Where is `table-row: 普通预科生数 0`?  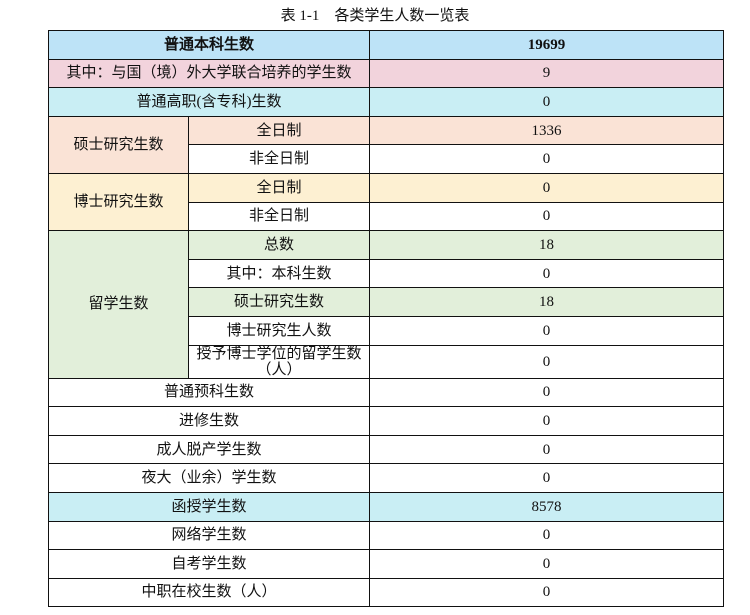 table-row: 普通预科生数 0 is located at coordinates (386, 392).